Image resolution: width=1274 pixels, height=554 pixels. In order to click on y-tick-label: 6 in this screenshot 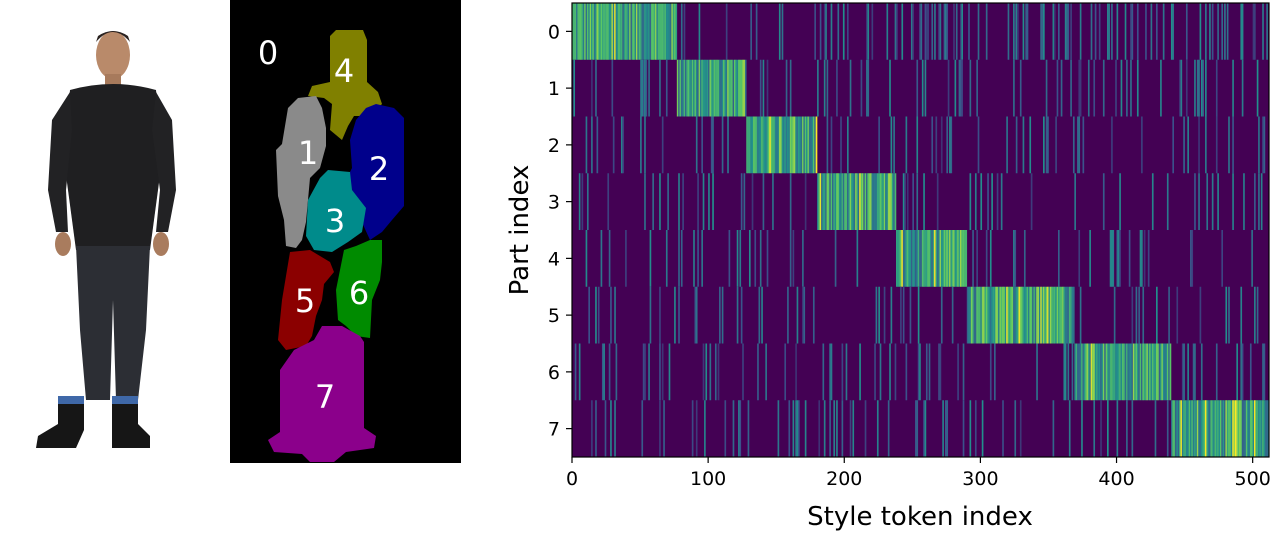, I will do `click(554, 373)`.